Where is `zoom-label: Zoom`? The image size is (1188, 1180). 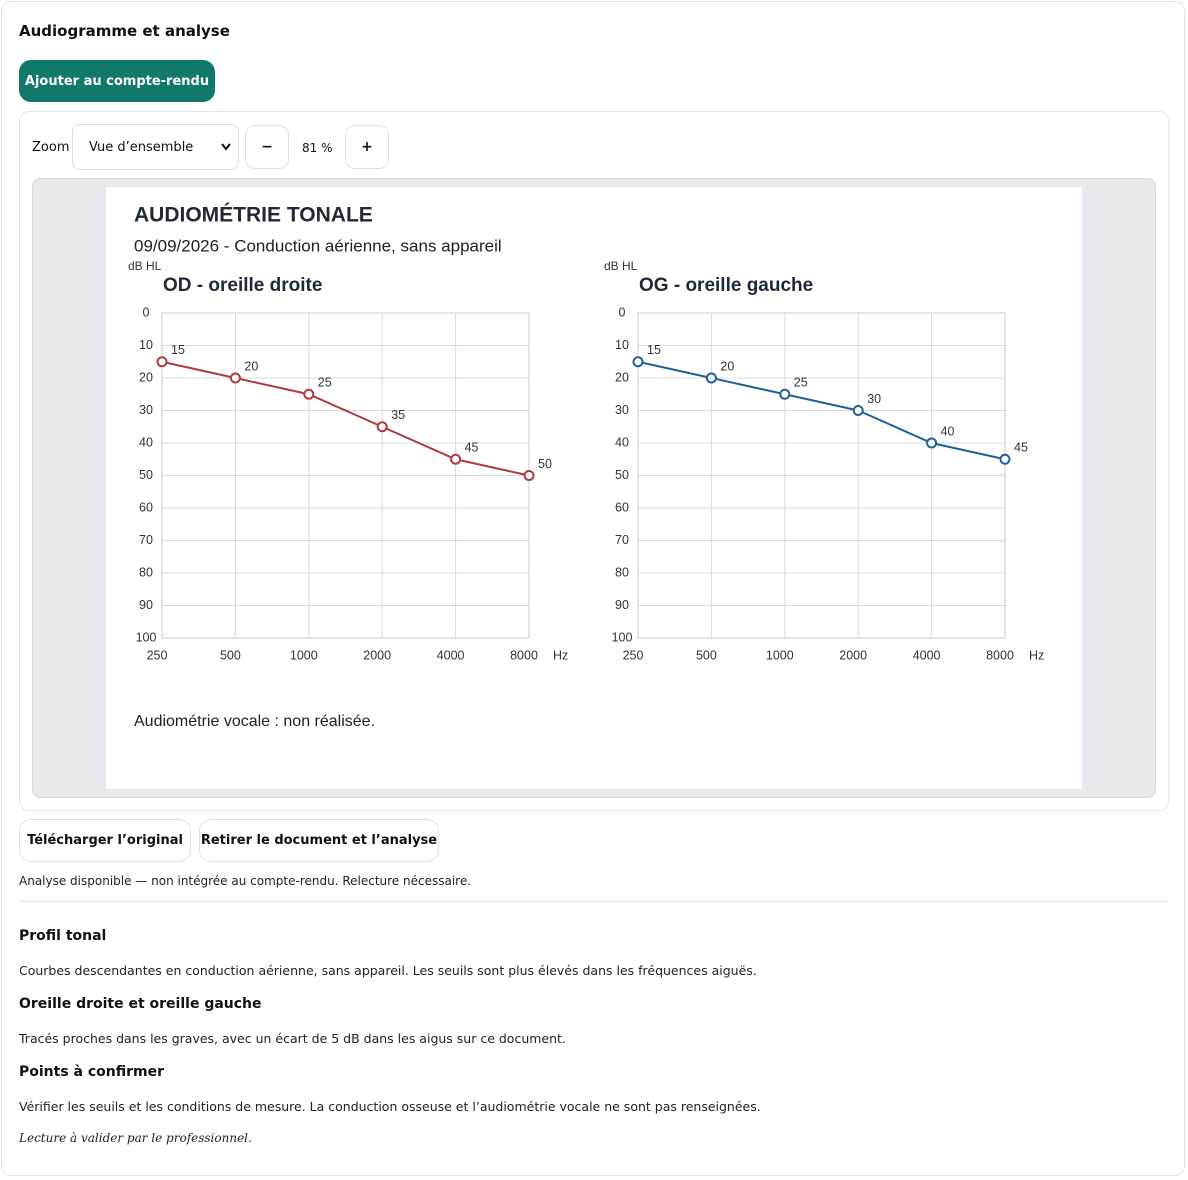 zoom-label: Zoom is located at coordinates (51, 147).